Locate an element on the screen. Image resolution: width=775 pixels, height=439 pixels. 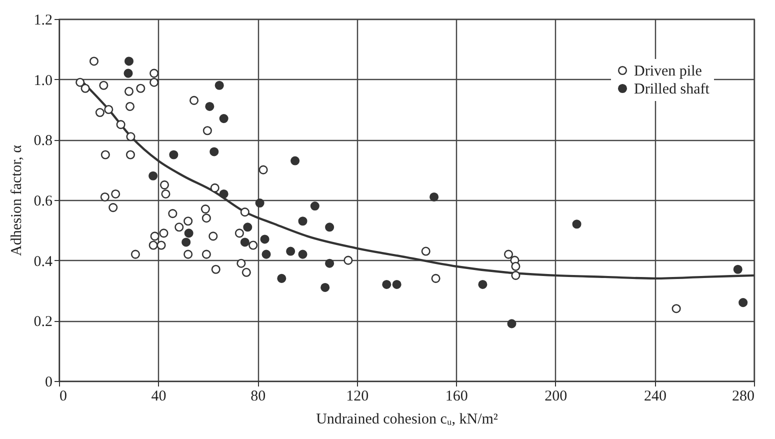
y-tick-label: 0.6 is located at coordinates (43, 202).